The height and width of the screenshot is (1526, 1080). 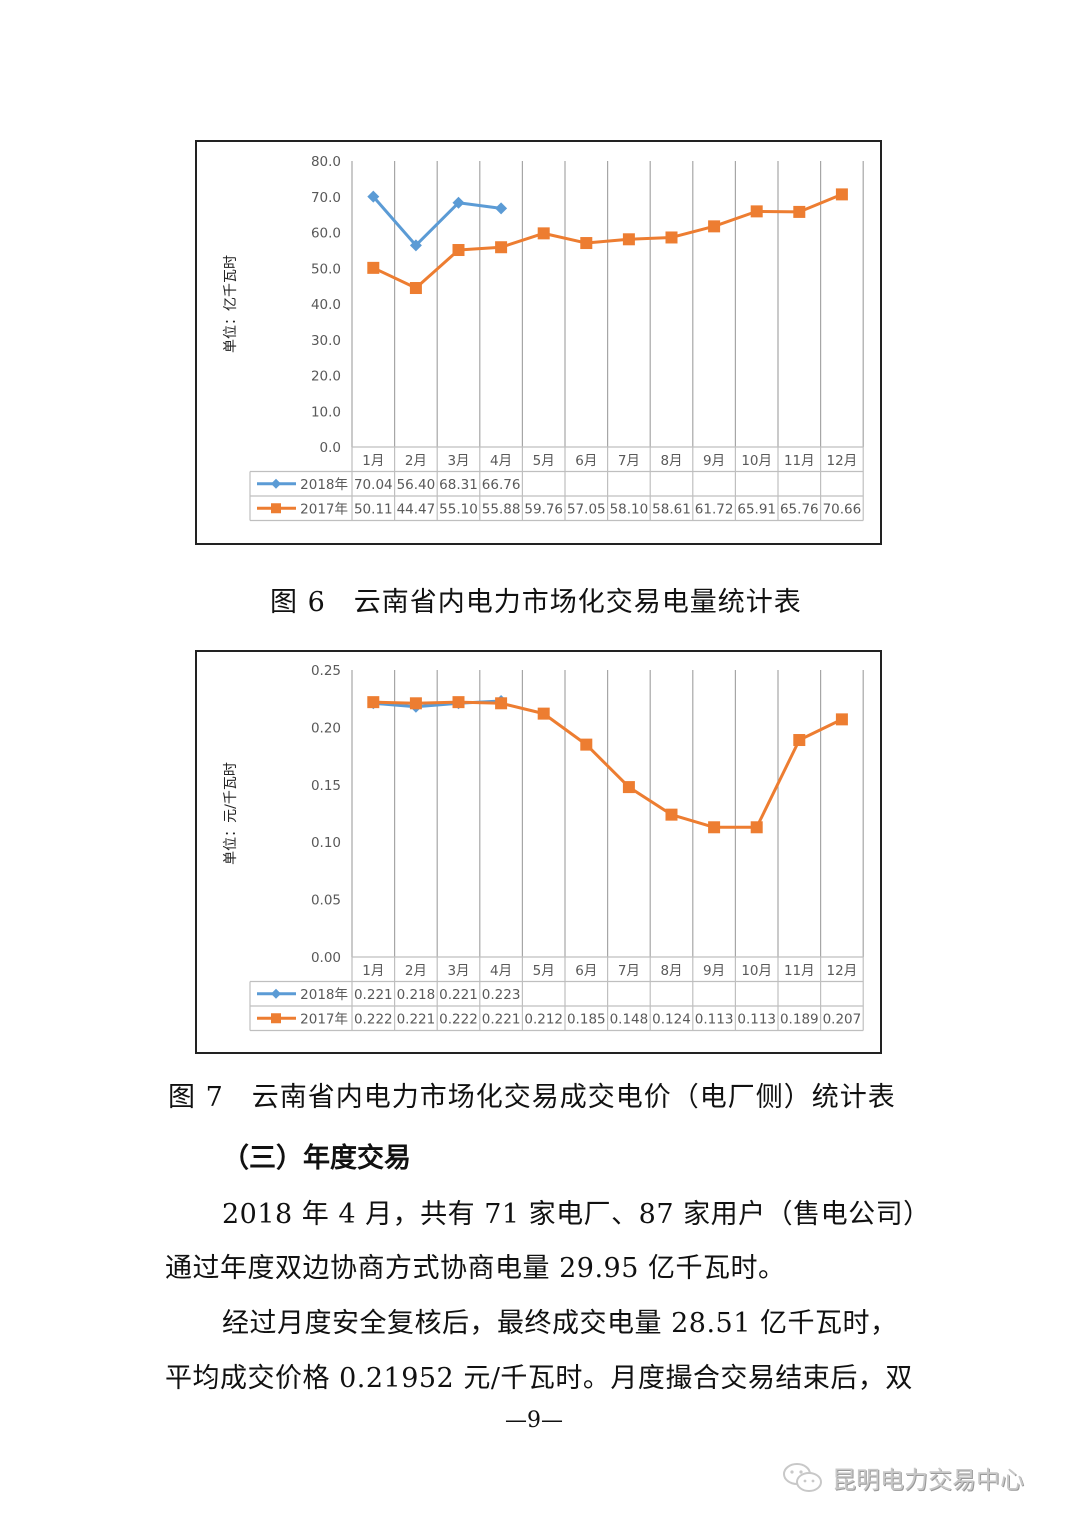 What do you see at coordinates (534, 1420) in the screenshot?
I see `page-number: —9—` at bounding box center [534, 1420].